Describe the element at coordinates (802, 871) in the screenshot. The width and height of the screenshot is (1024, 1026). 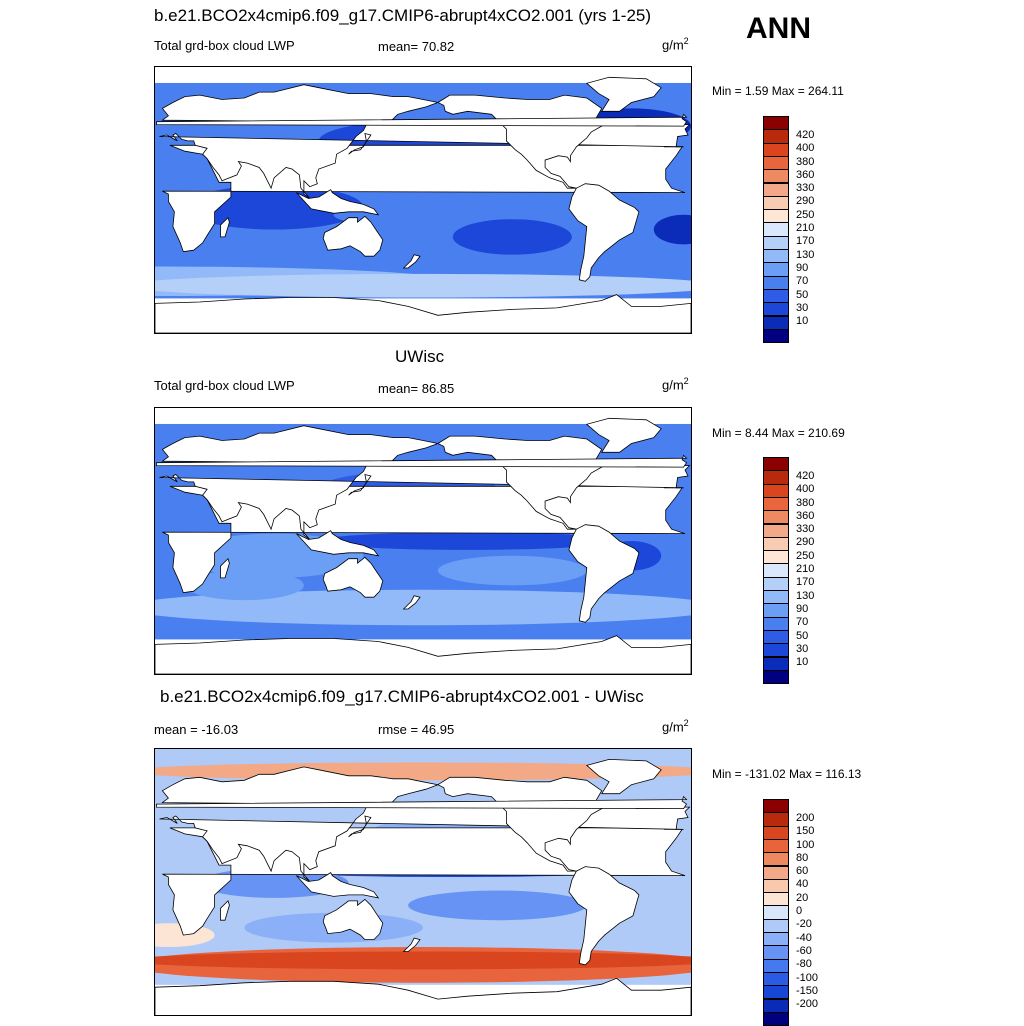
I see `colorbar-label: 60` at that location.